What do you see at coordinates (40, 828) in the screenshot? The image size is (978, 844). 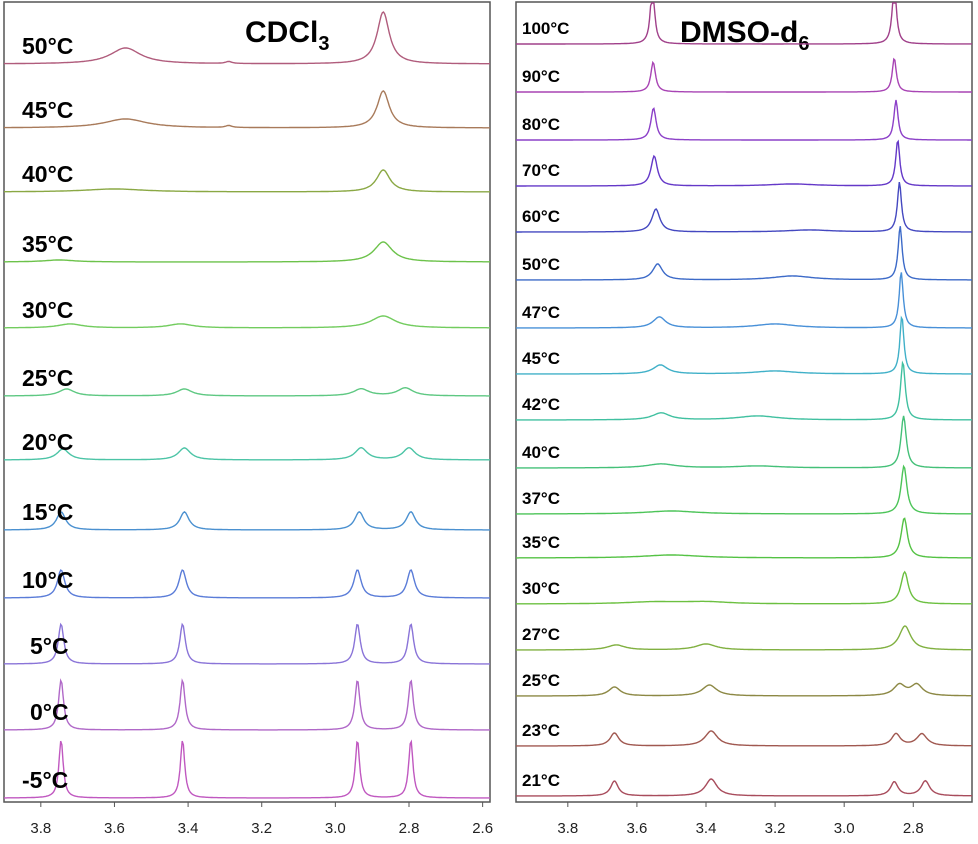 I see `cdcl3-x-tick-label: 3.8` at bounding box center [40, 828].